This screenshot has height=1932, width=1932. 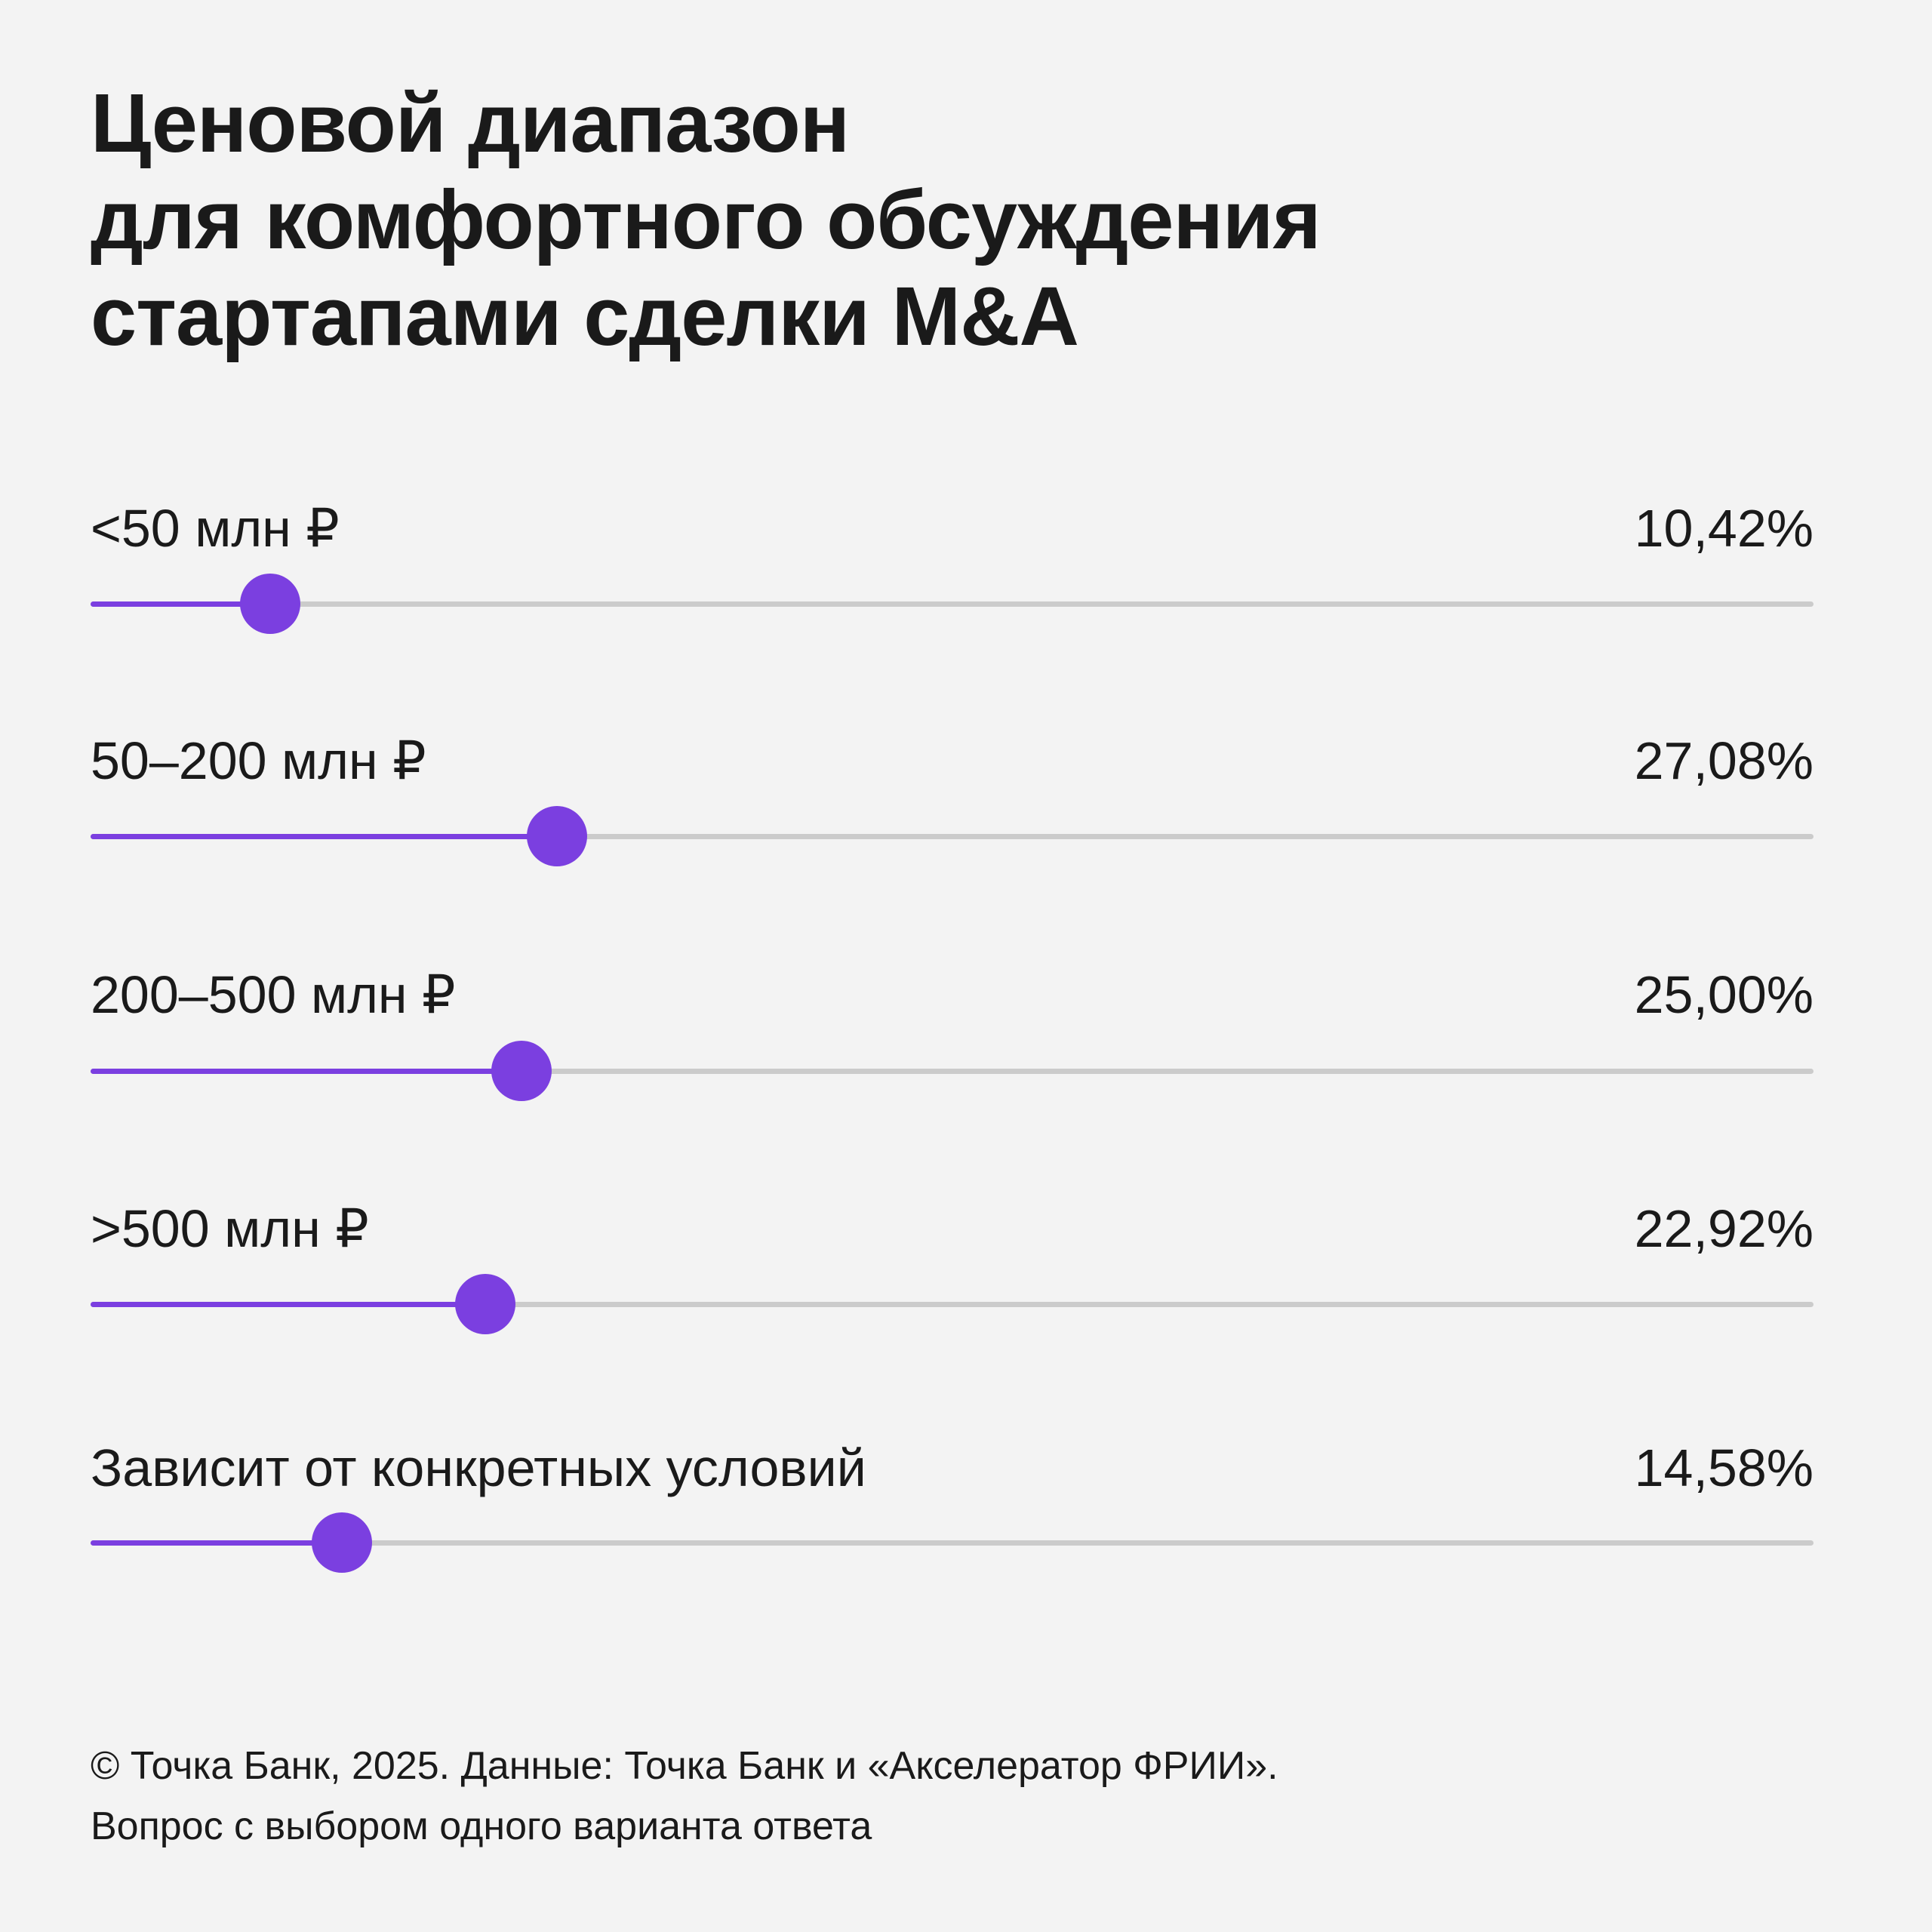 I want to click on value-label: 10,42%, so click(x=1724, y=528).